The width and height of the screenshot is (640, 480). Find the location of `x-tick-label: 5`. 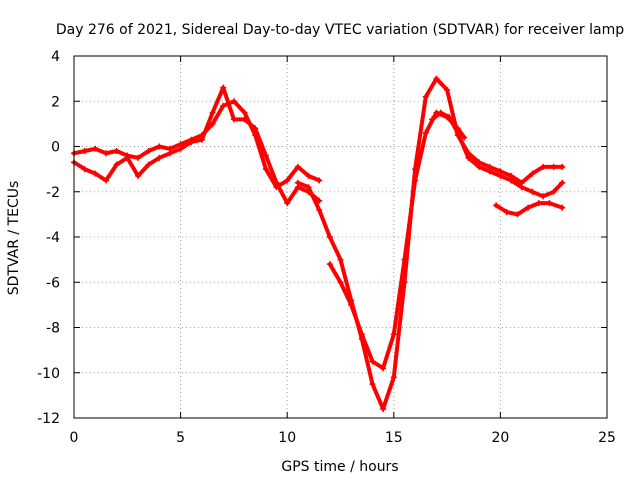

x-tick-label: 5 is located at coordinates (180, 438).